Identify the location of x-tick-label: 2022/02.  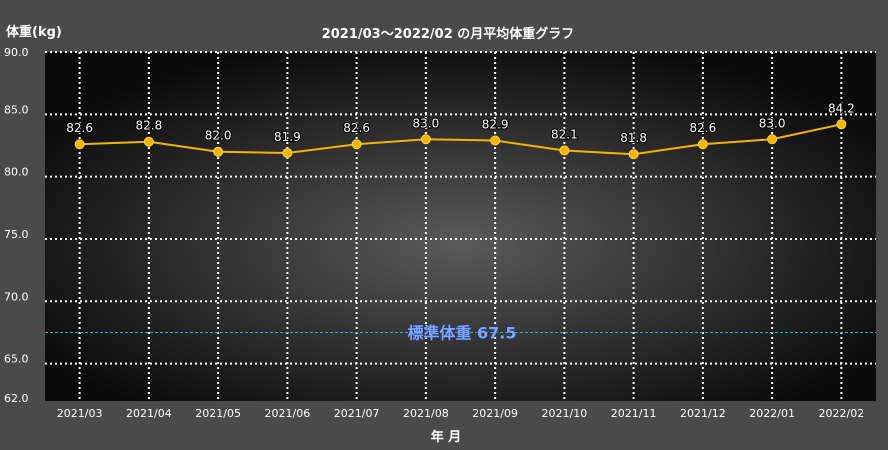
(842, 413).